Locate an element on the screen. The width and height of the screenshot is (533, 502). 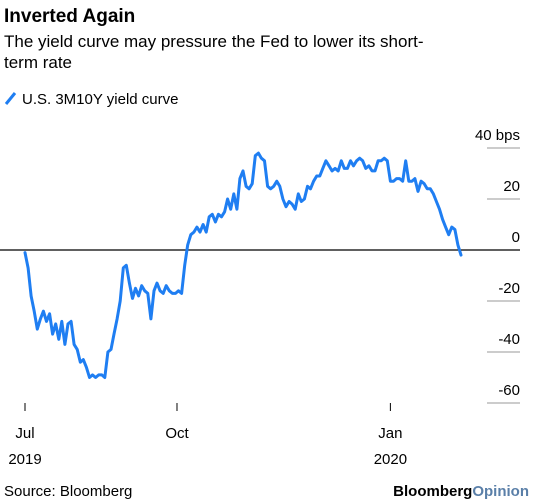
brand-suffix: Opinion is located at coordinates (500, 491).